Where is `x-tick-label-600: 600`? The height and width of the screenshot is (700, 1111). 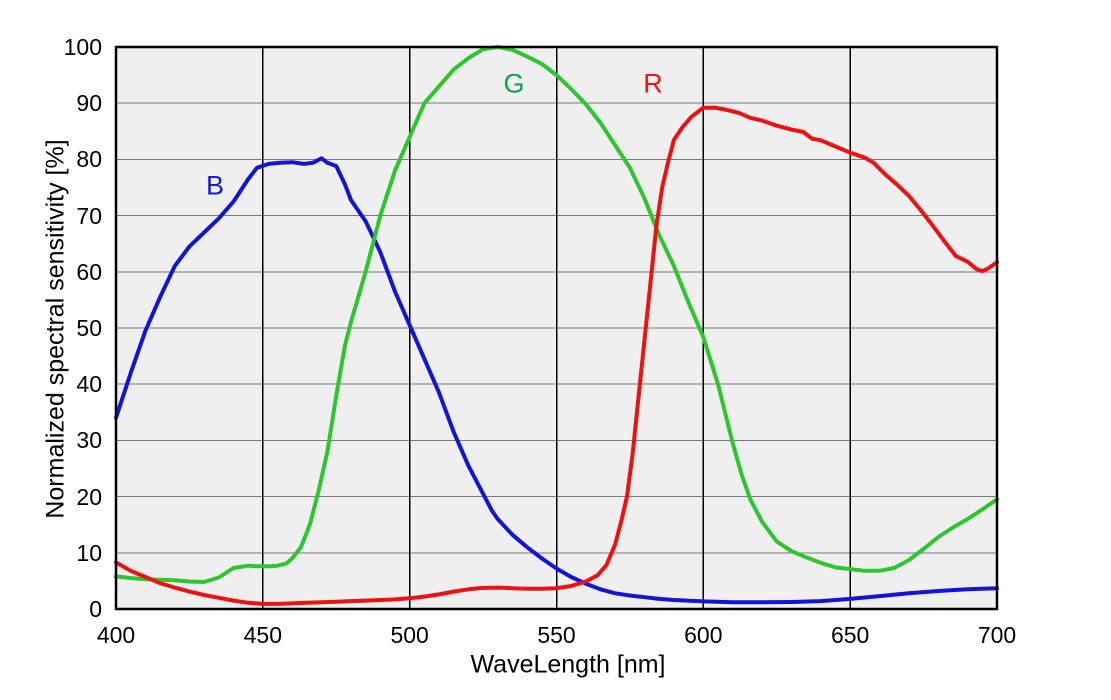
x-tick-label-600: 600 is located at coordinates (703, 635).